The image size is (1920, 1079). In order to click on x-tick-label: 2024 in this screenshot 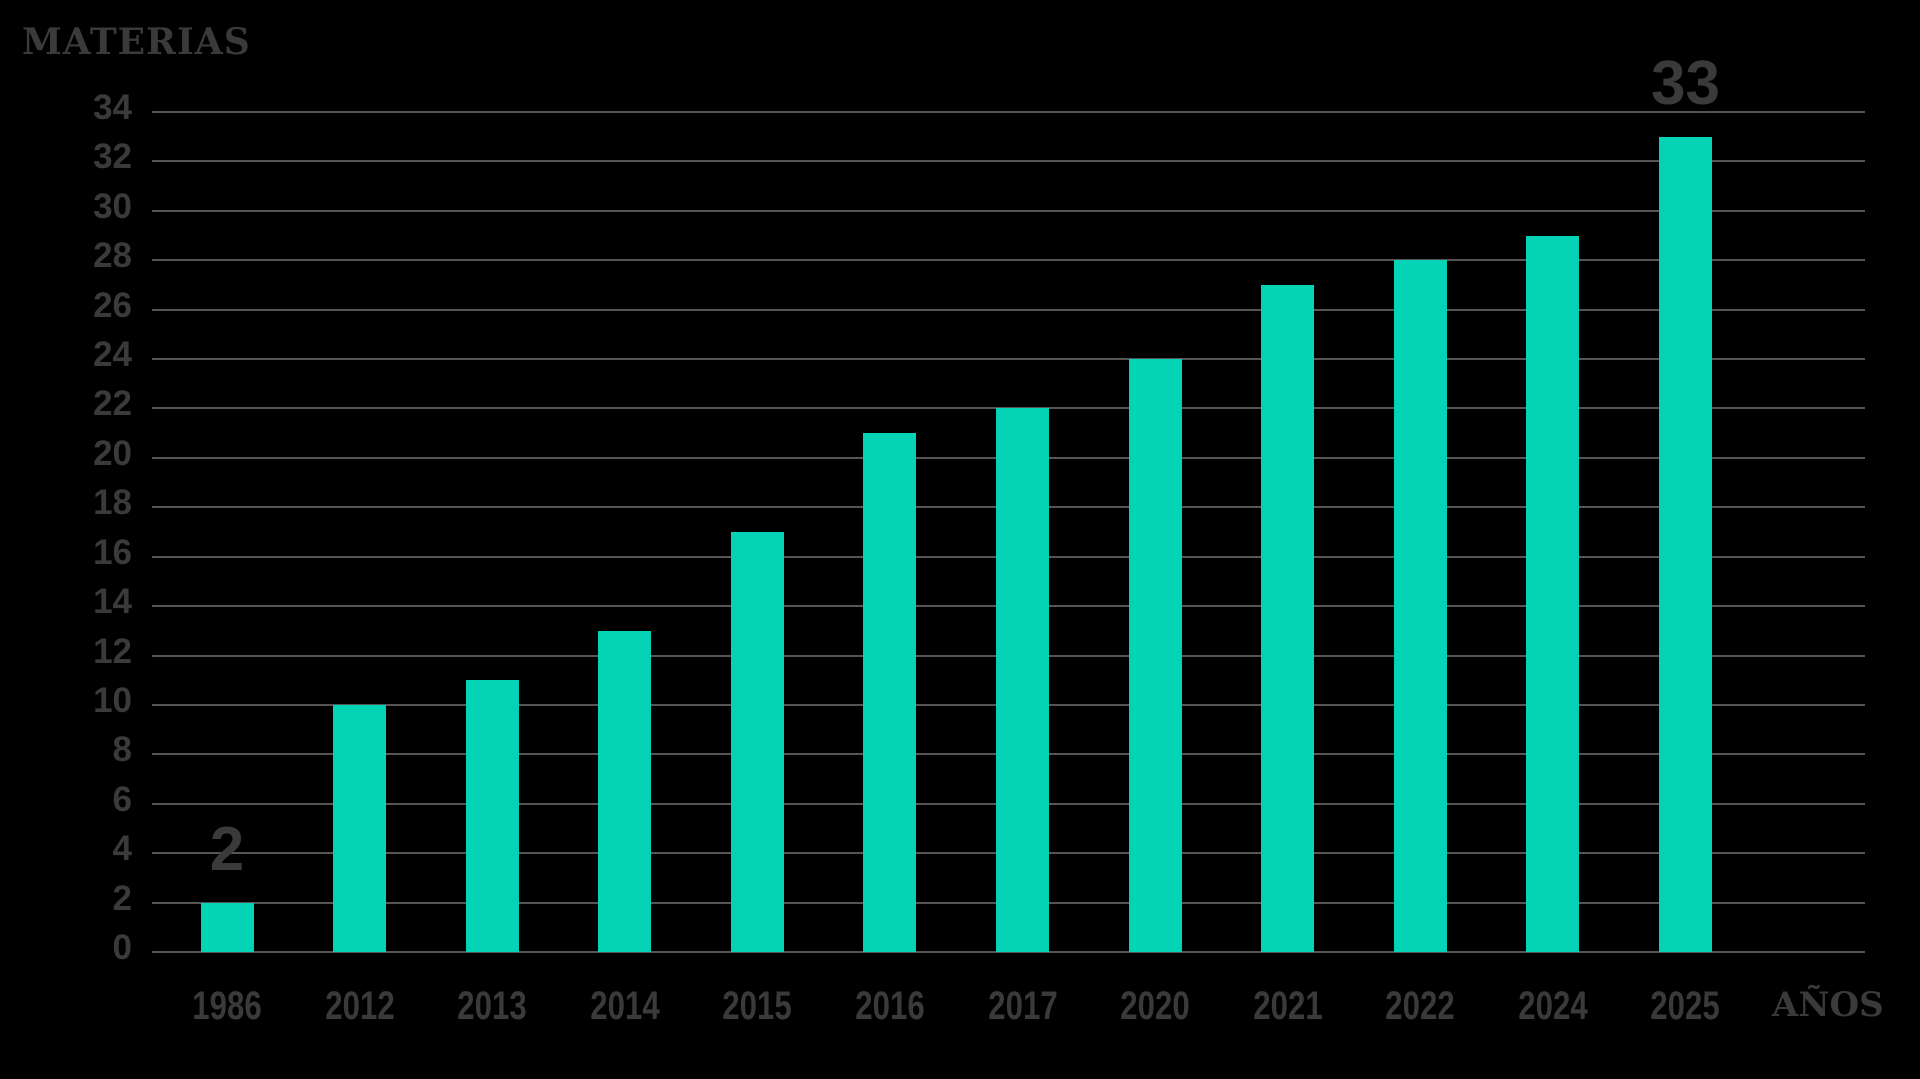, I will do `click(1553, 1006)`.